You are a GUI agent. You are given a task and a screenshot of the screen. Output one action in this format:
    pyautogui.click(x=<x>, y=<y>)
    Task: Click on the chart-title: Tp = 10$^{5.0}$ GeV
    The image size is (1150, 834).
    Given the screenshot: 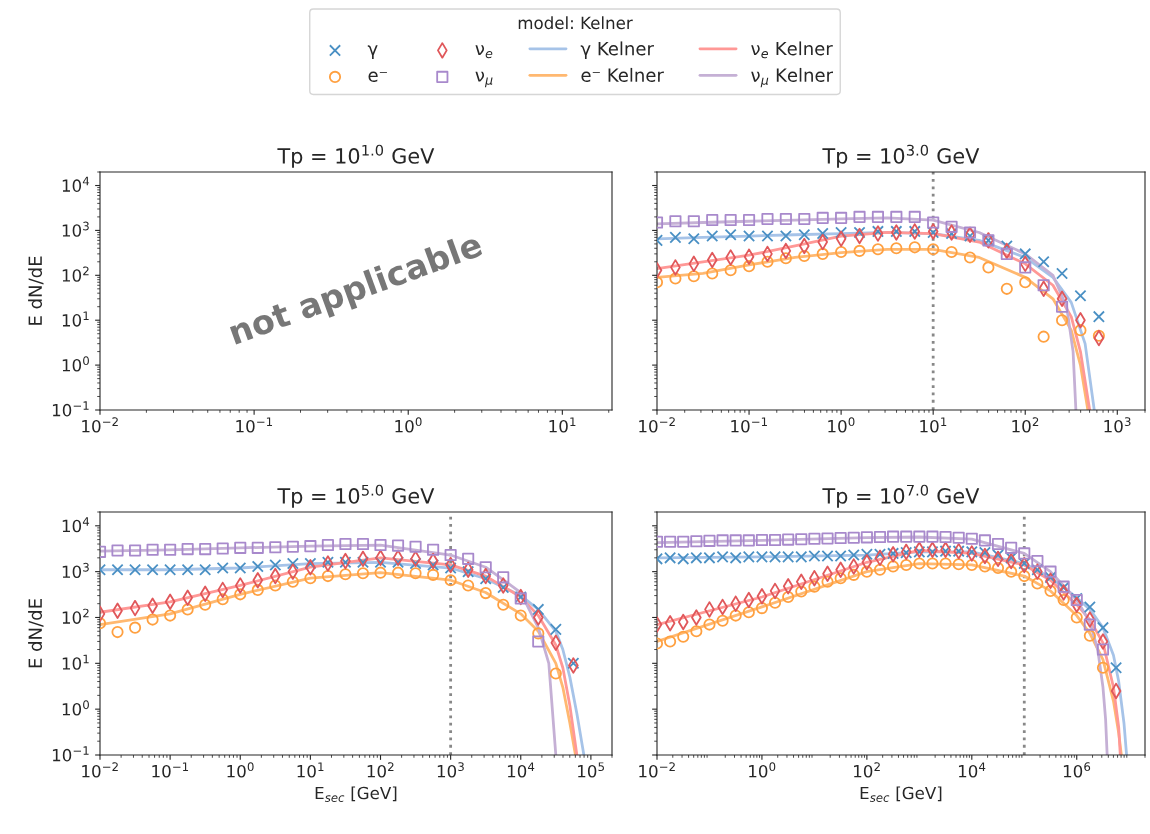 What is the action you would take?
    pyautogui.click(x=356, y=496)
    